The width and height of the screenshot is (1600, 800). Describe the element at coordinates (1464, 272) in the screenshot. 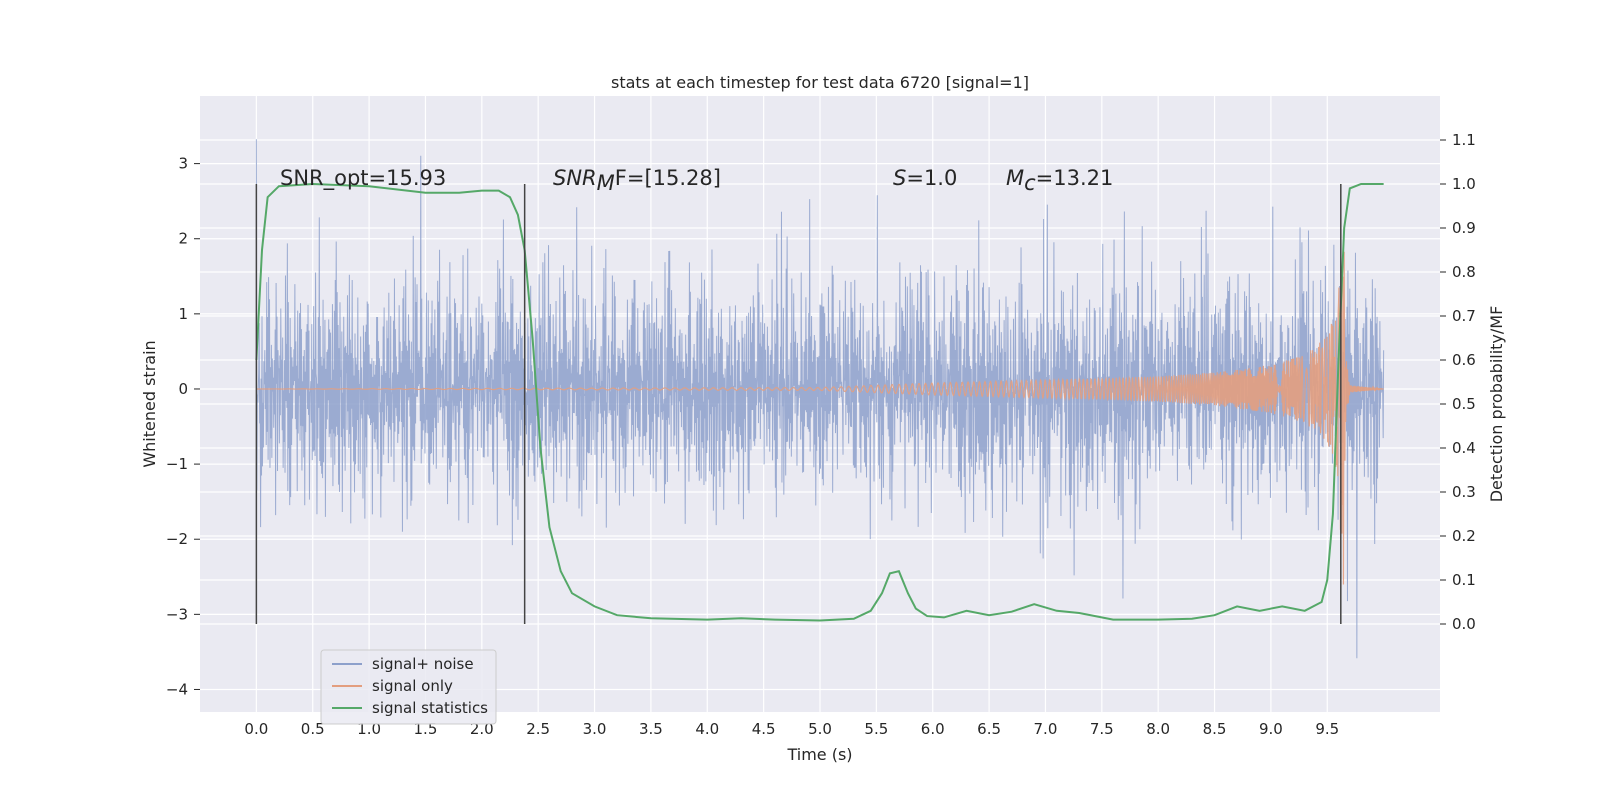

I see `y2-tick-label: 0.8` at that location.